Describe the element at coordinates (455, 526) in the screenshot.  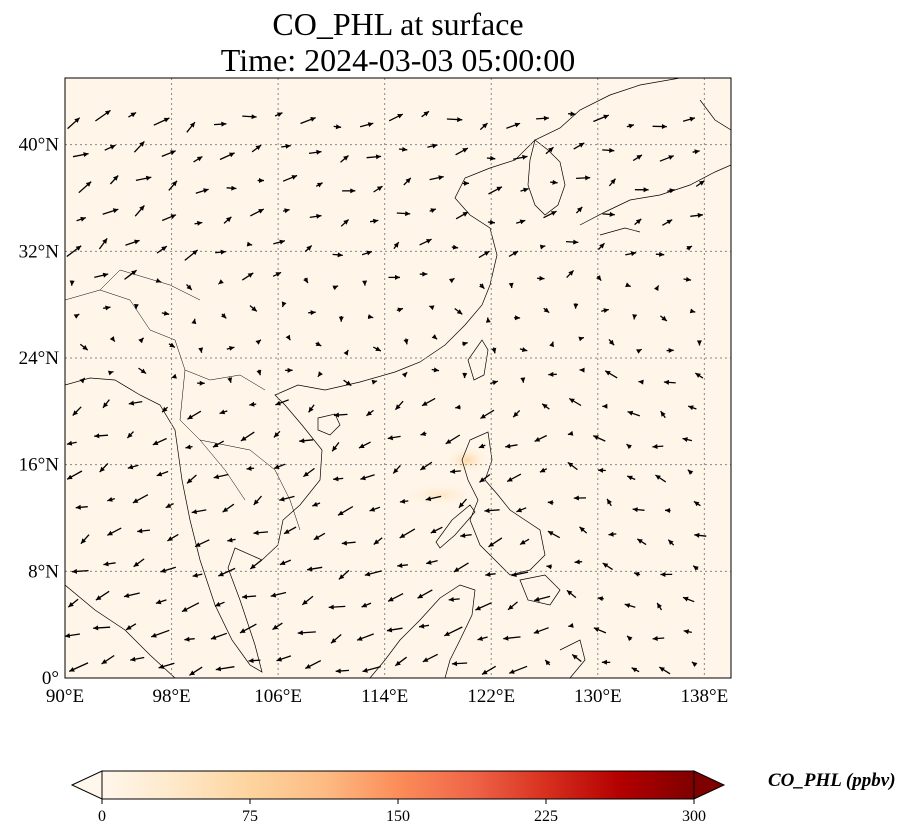
I see `palawan-coastline` at that location.